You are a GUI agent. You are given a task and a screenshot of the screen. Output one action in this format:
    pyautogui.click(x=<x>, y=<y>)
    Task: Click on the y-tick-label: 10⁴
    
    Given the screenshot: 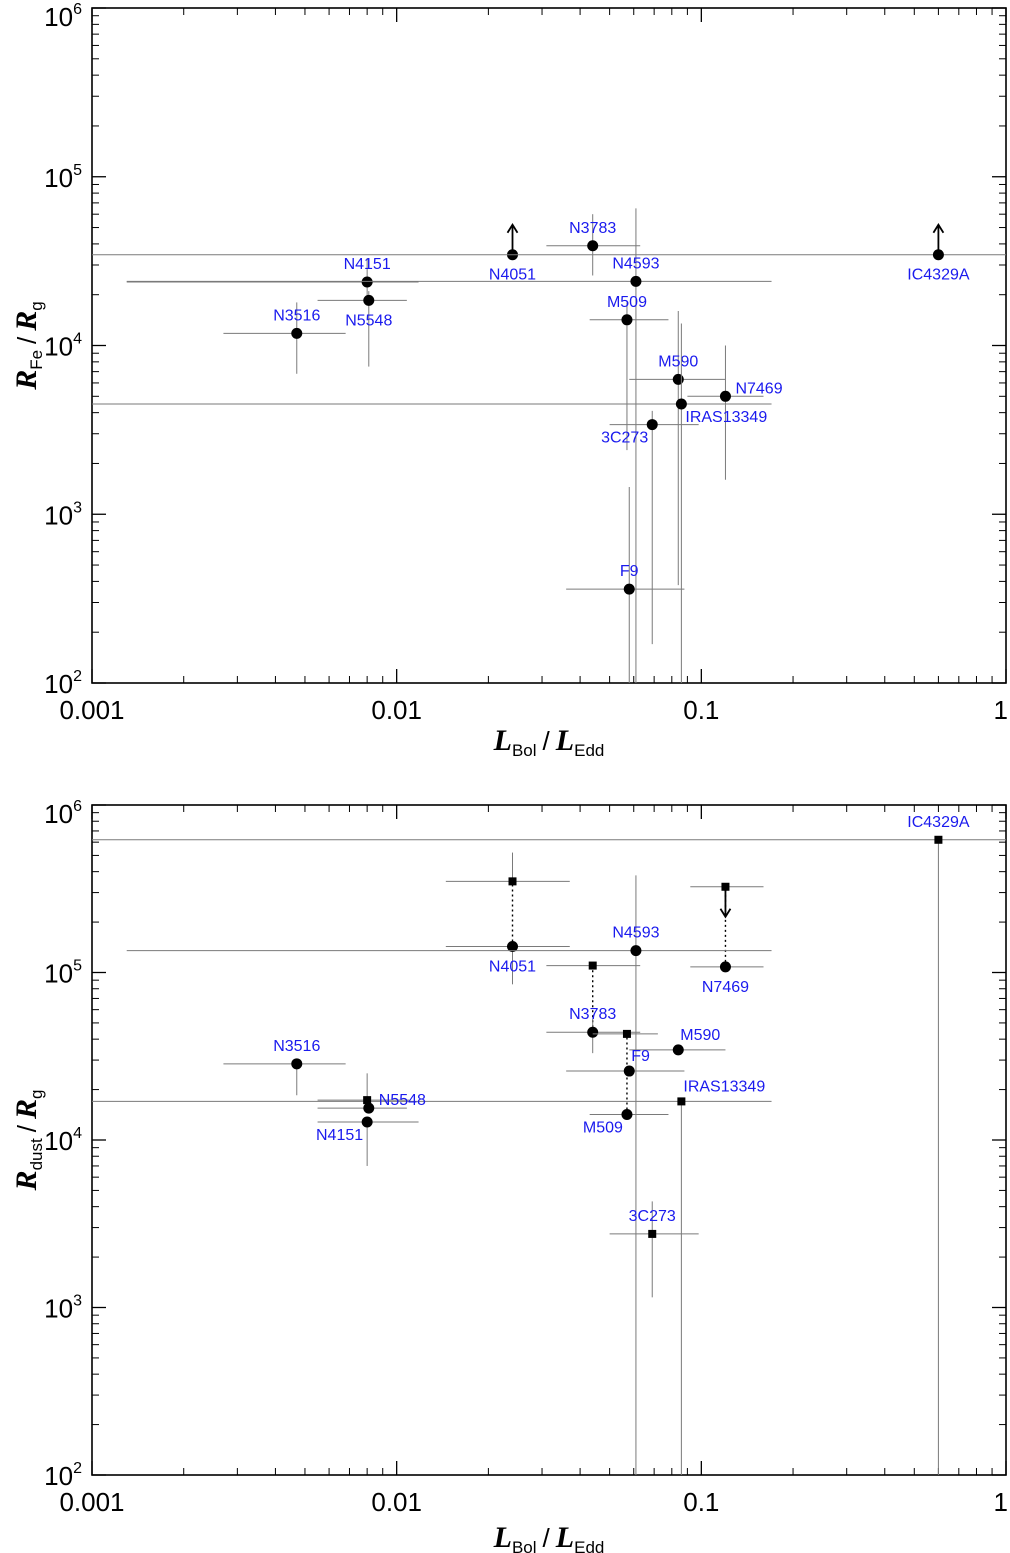 What is the action you would take?
    pyautogui.click(x=63, y=1140)
    